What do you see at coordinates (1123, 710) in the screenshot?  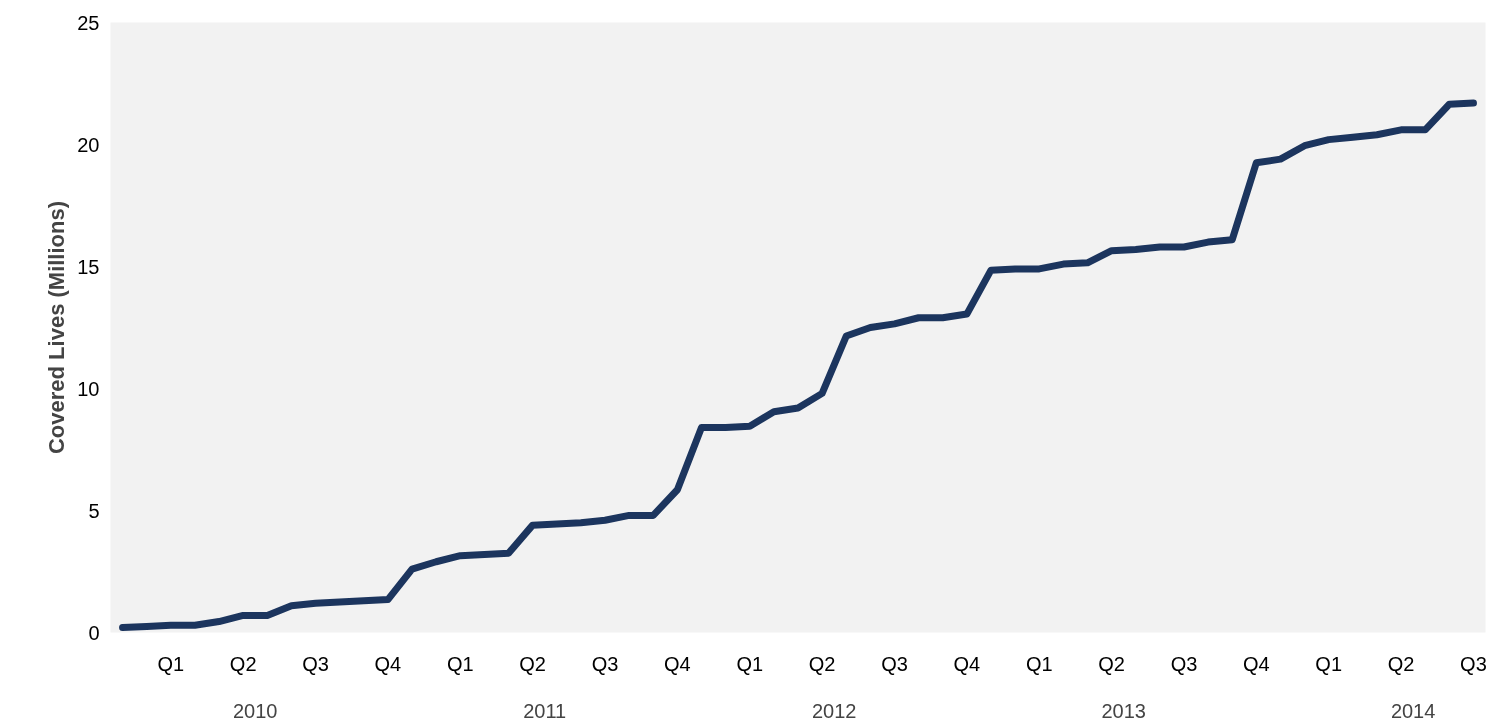 I see `text: 2013` at bounding box center [1123, 710].